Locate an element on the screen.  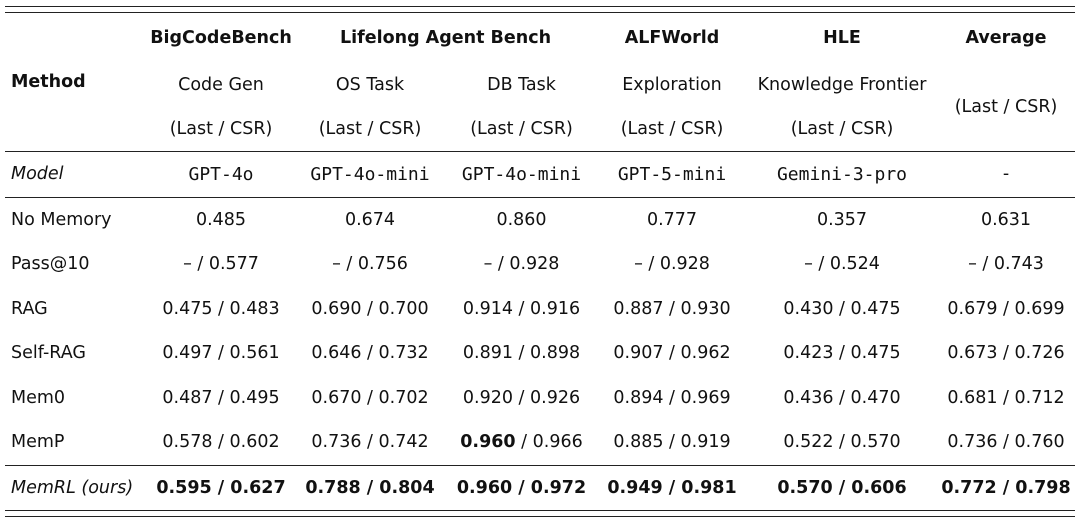
row-label: Self-RAG is located at coordinates (48, 353).